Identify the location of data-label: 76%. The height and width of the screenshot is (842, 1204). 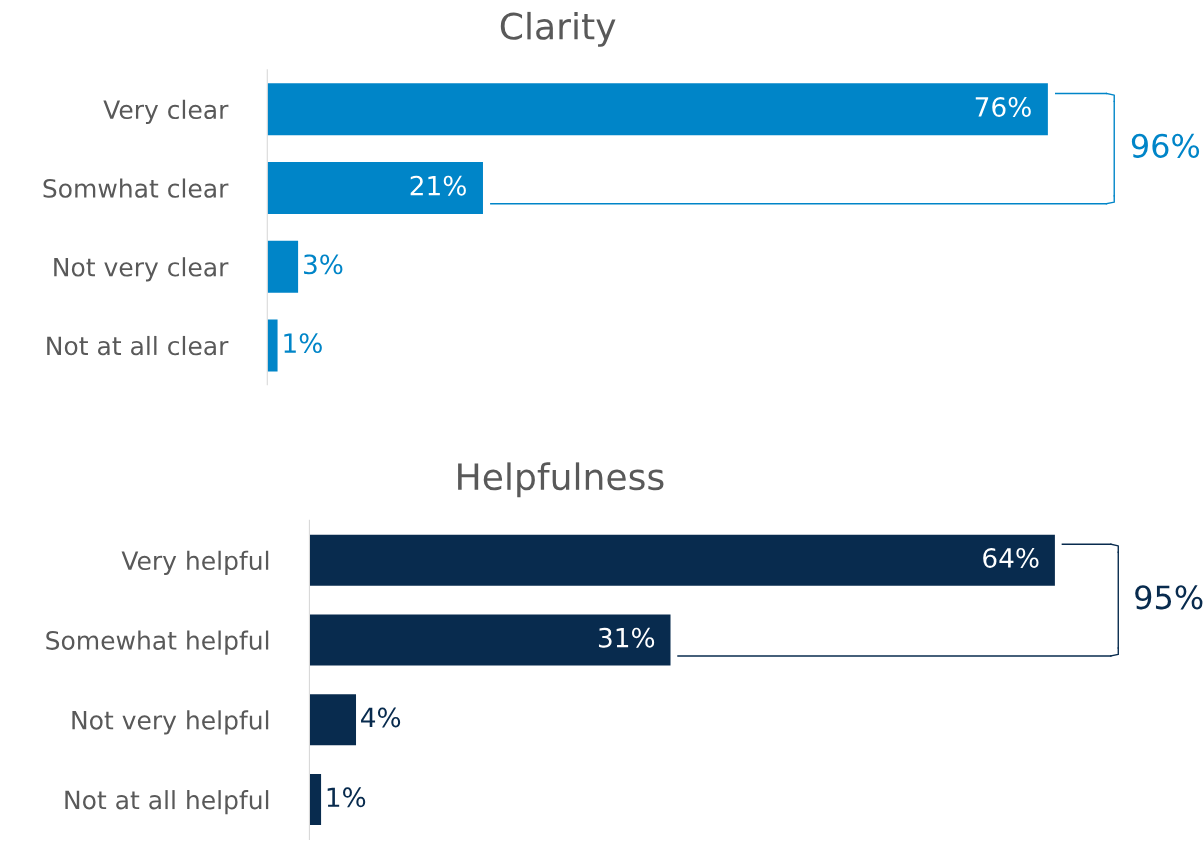
(1003, 106).